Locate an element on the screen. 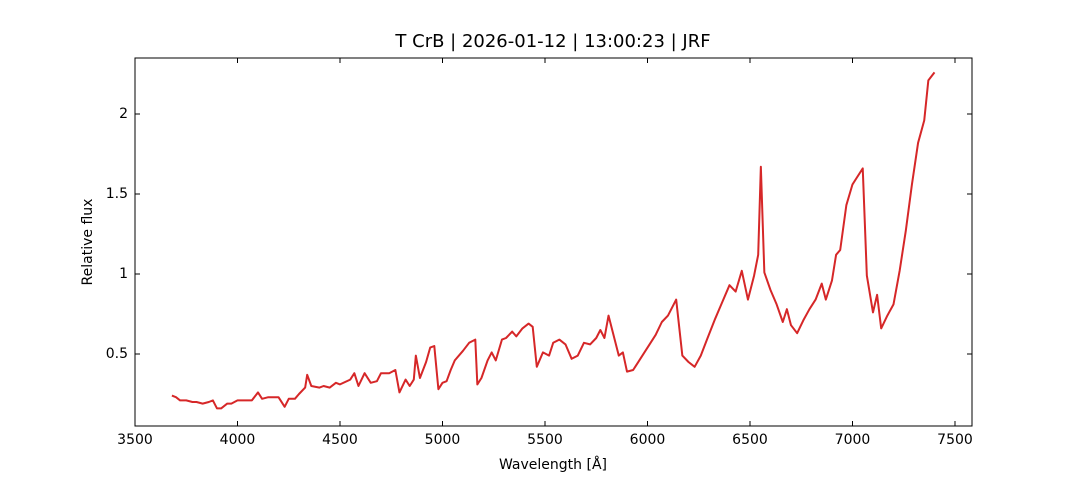  x-tick-label: 6500 is located at coordinates (750, 440).